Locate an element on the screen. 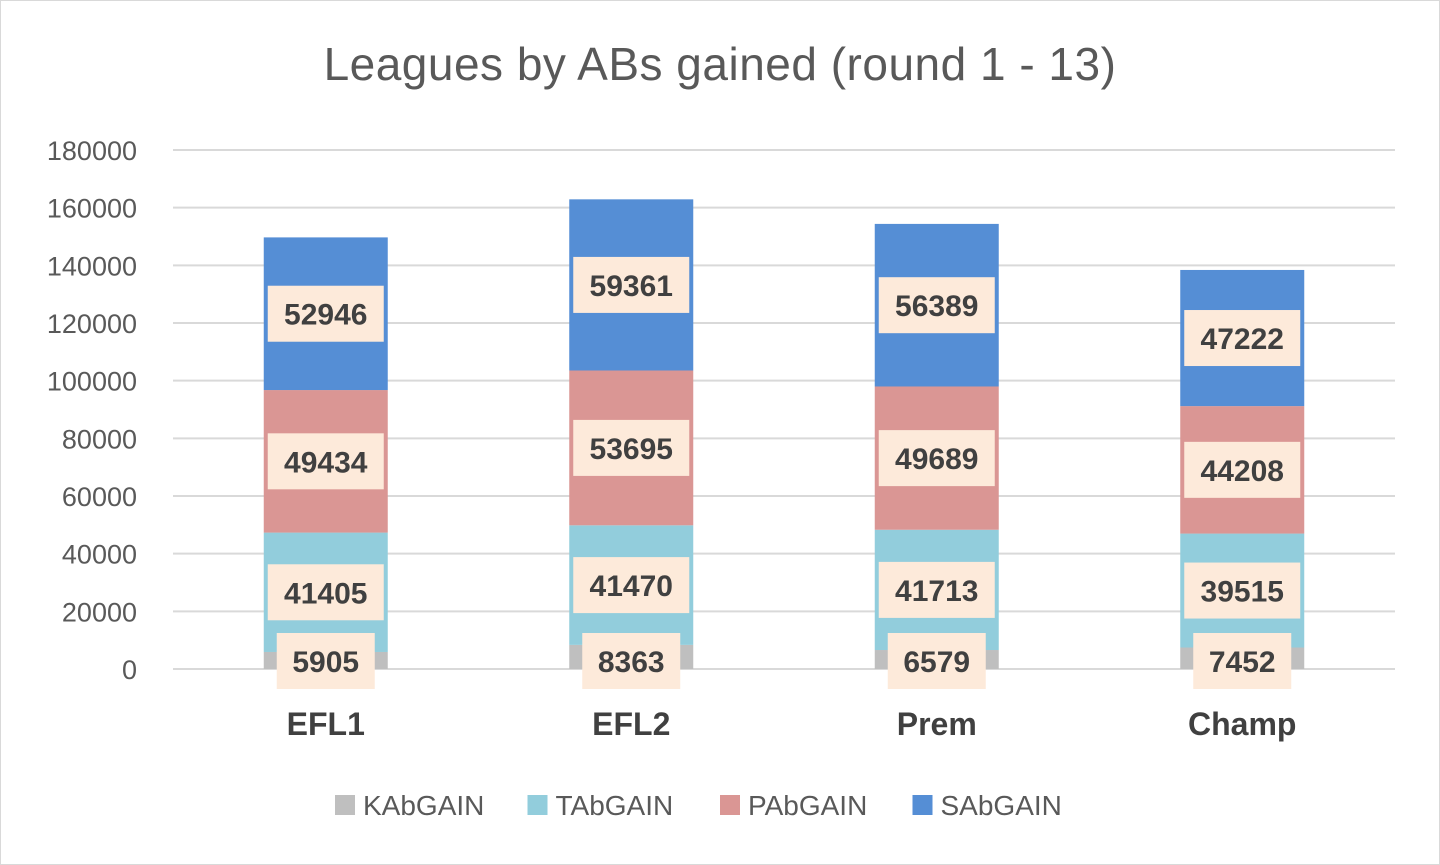  data-label: 41405 is located at coordinates (325, 593).